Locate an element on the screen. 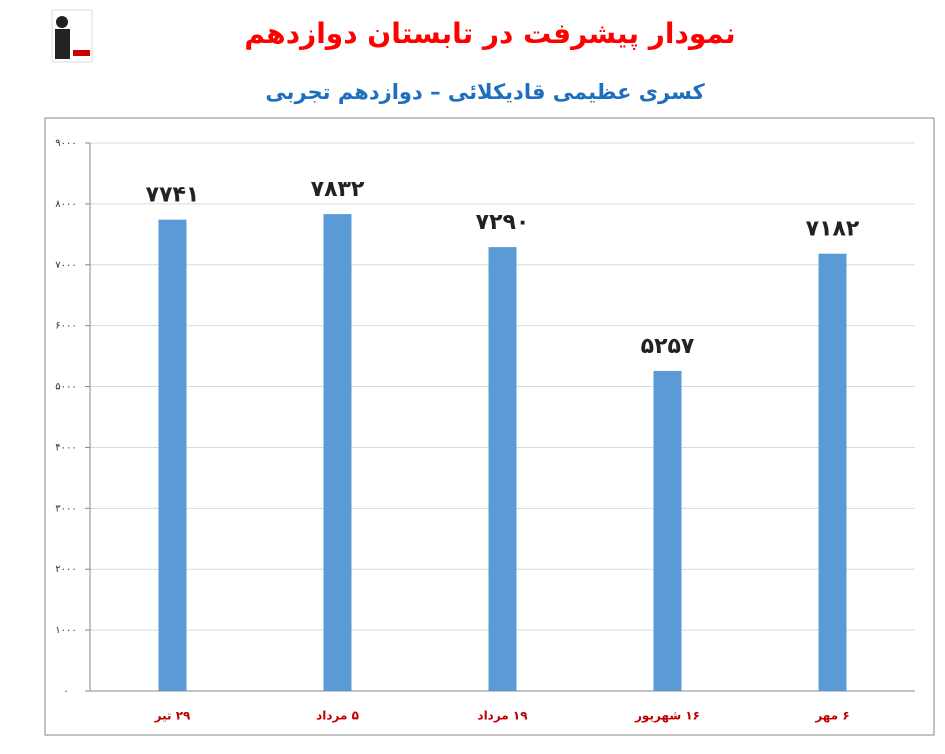 The height and width of the screenshot is (754, 945). y-tick-label: ۳۰۰۰ is located at coordinates (65, 508).